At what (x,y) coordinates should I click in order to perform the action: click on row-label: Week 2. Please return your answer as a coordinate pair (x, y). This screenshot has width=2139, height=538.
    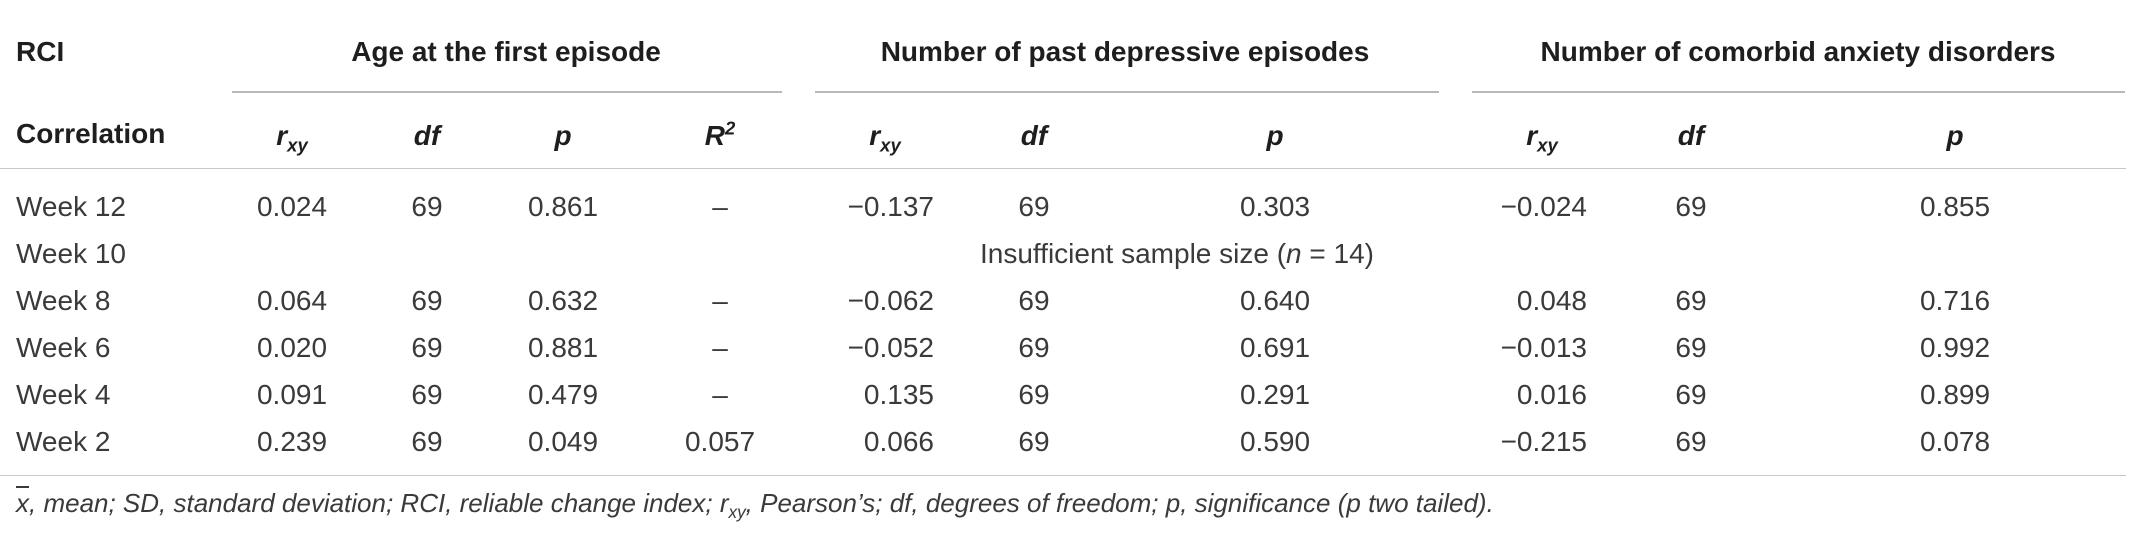
    Looking at the image, I should click on (63, 441).